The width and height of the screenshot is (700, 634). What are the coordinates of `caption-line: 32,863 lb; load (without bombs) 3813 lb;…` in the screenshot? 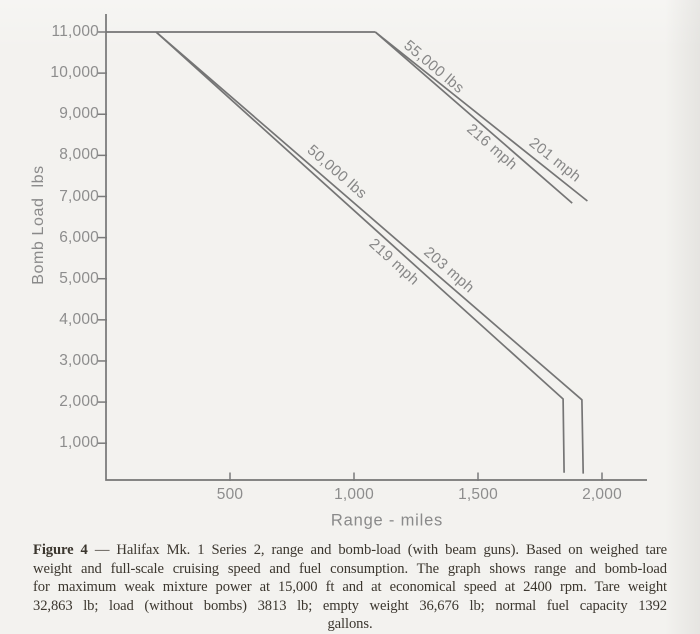 It's located at (350, 605).